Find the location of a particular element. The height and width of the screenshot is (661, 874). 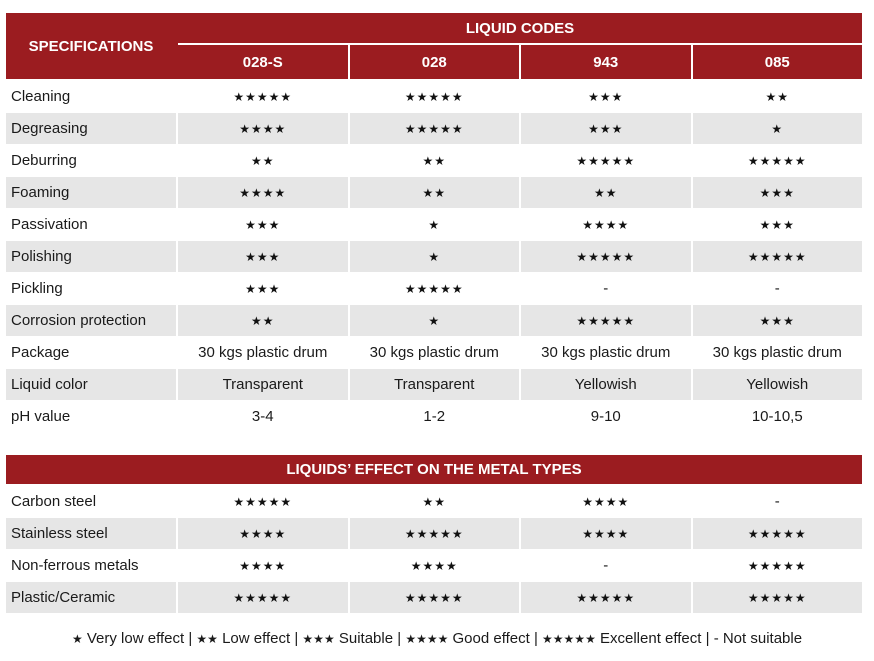

legend-item: ★★★★★ Excellent effect is located at coordinates (621, 638).